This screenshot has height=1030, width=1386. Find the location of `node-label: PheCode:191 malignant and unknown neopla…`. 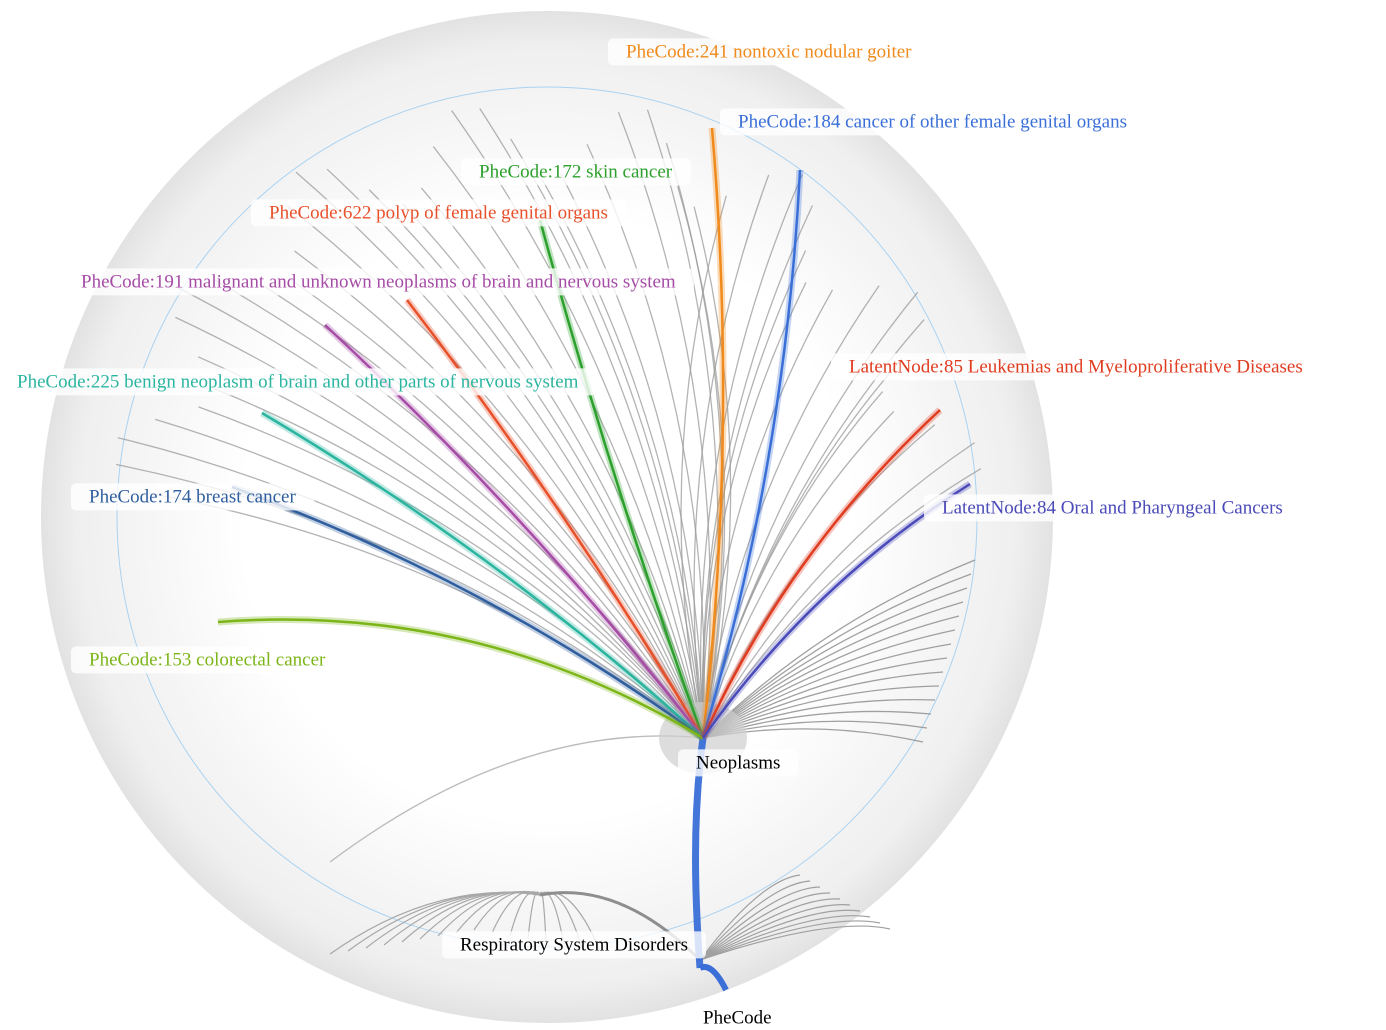

node-label: PheCode:191 malignant and unknown neopla… is located at coordinates (378, 281).